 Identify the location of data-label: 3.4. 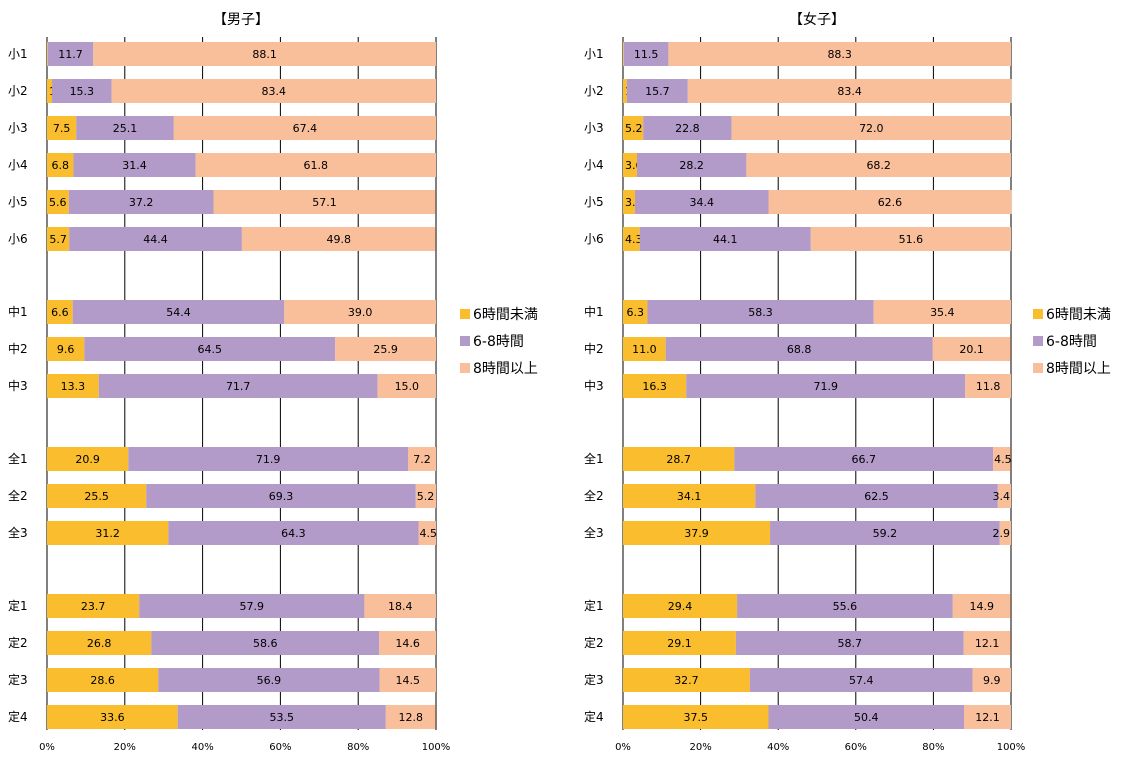
(1002, 496).